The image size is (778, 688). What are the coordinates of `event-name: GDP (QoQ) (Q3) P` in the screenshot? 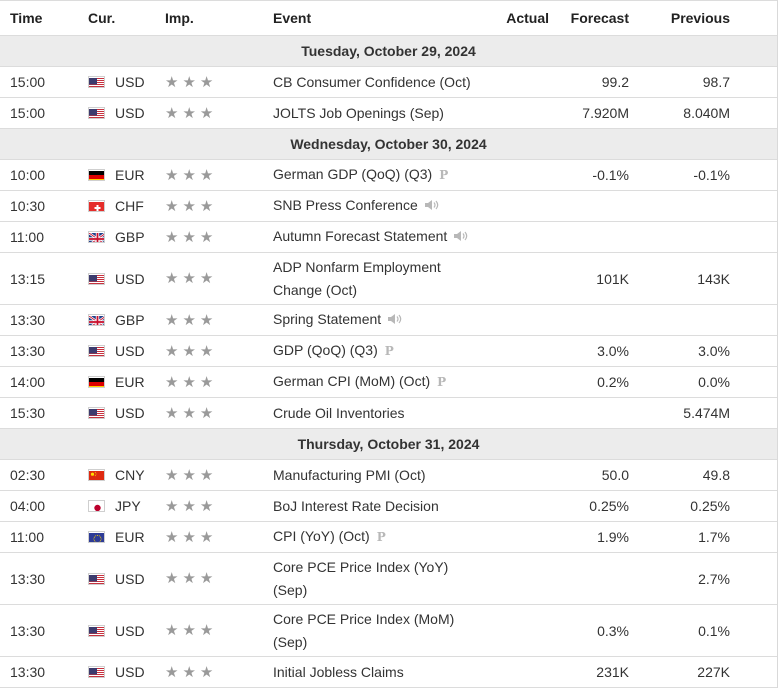 It's located at (373, 351).